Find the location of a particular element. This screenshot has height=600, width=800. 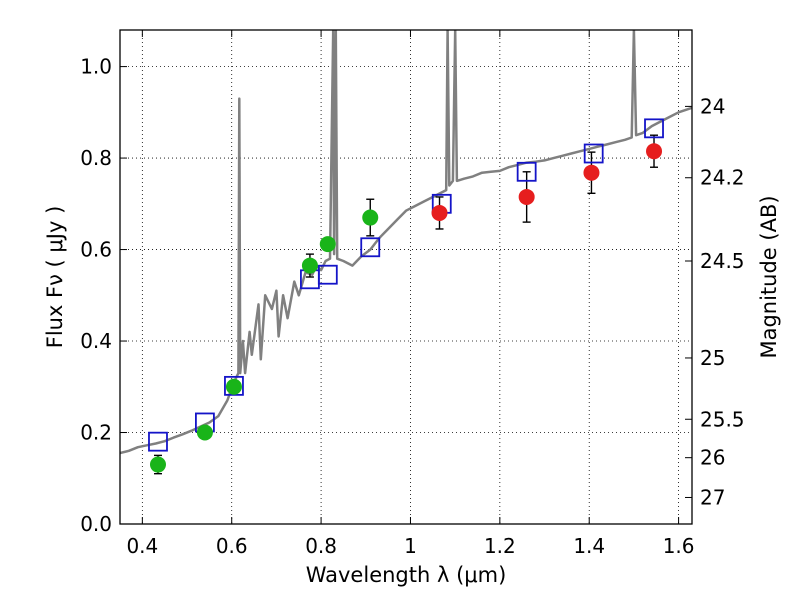

y-axis-label-left: Flux Fν ( μJy ) is located at coordinates (55, 277).